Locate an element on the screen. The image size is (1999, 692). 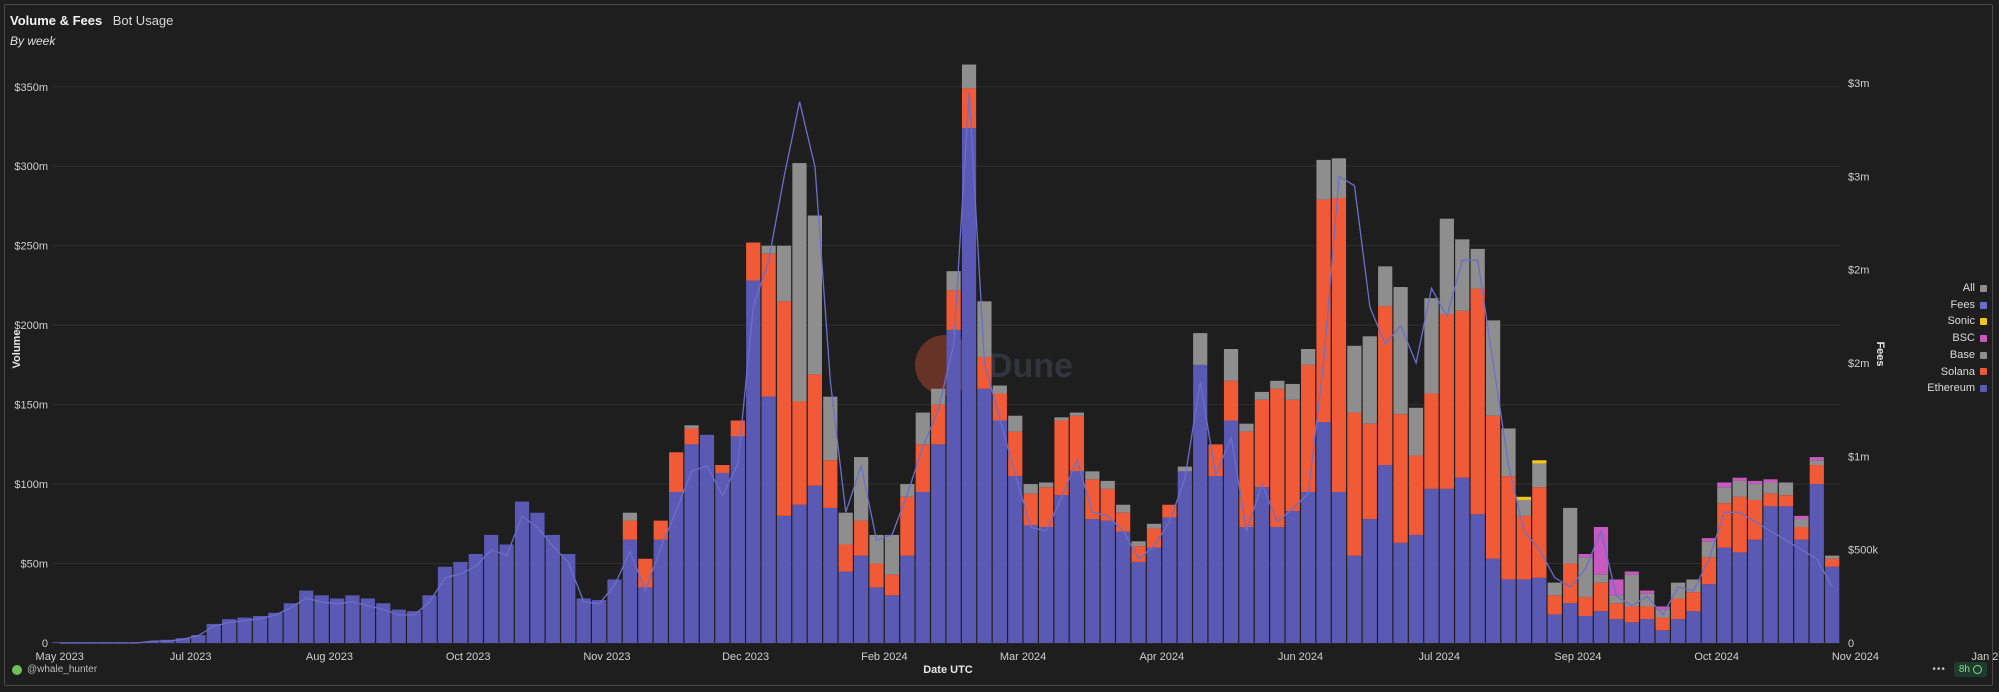
legend-item-all: All is located at coordinates (1957, 288).